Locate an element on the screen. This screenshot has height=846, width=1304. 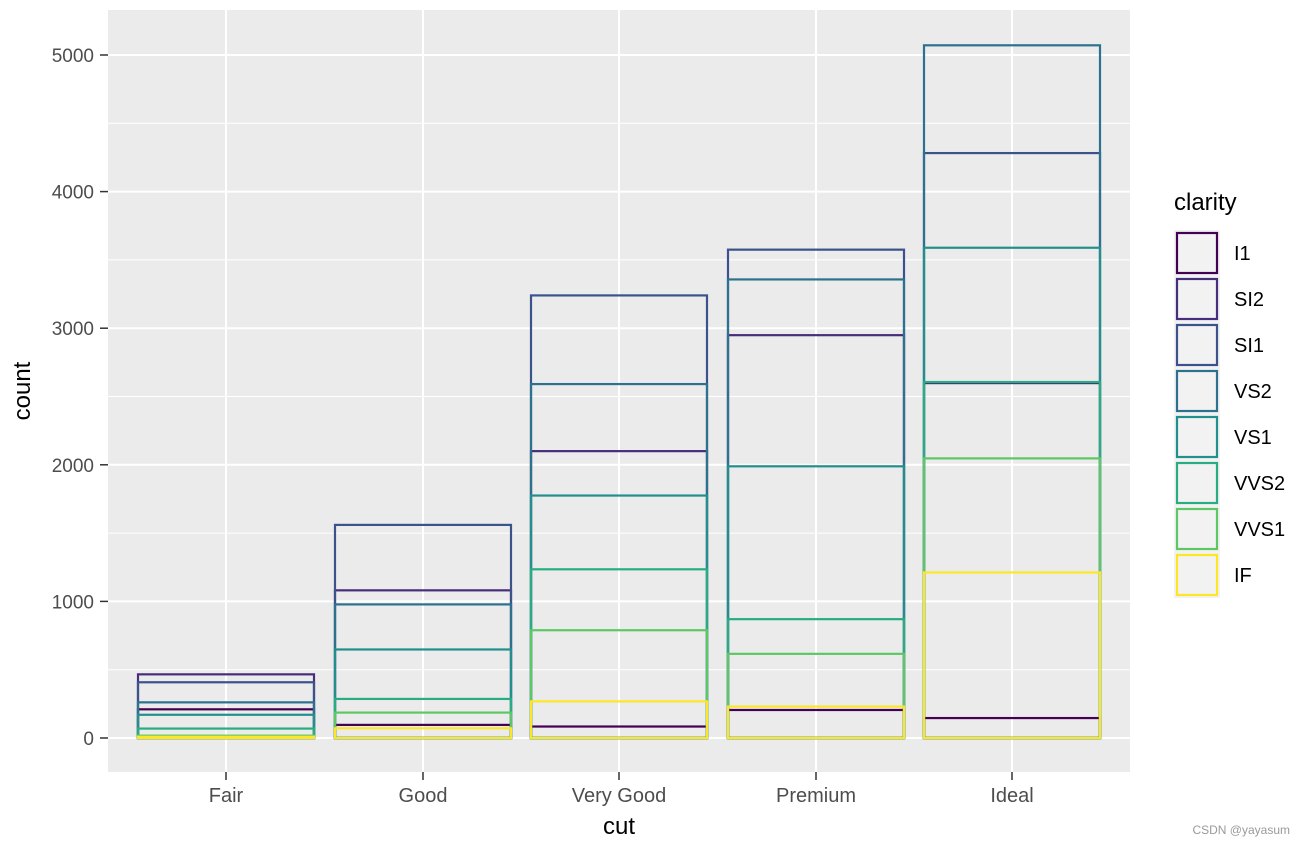
legend: clarity I1 SI2 SI1 VS2 VS1 VVS2 VVS1 IF is located at coordinates (1229, 393).